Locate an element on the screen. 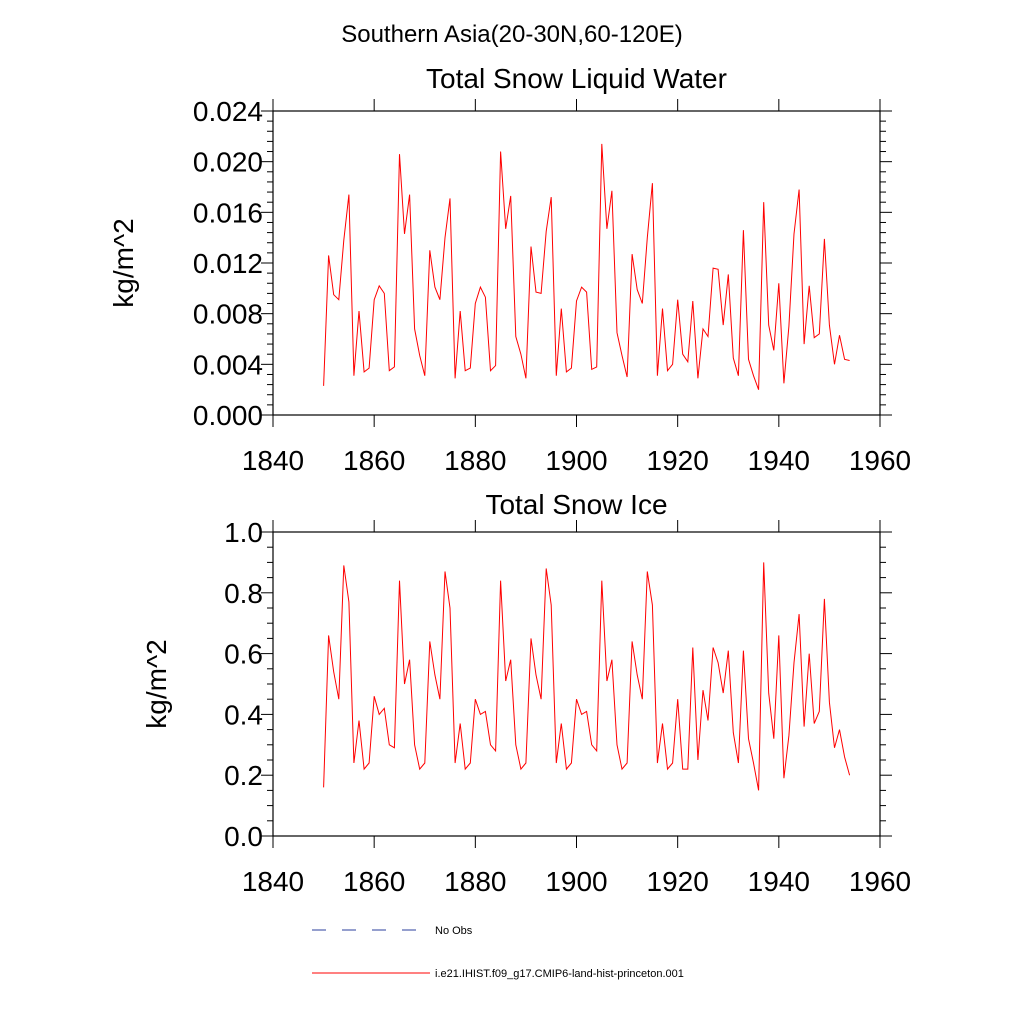 Image resolution: width=1024 pixels, height=1024 pixels. y-tick-label: 0.4 is located at coordinates (243, 714).